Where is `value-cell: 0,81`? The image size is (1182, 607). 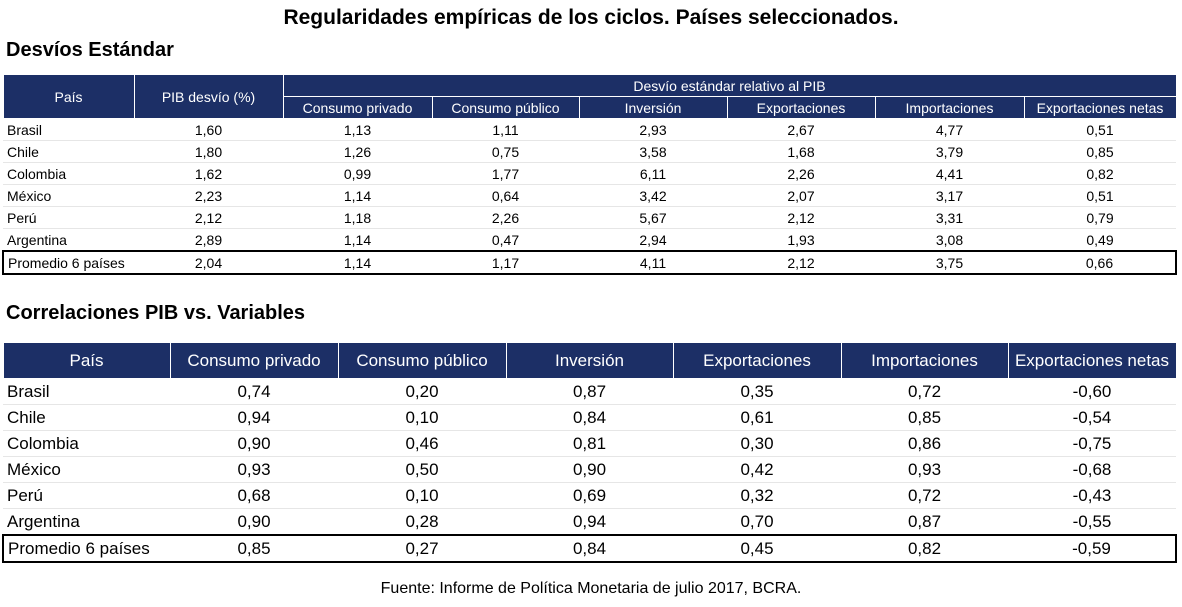
value-cell: 0,81 is located at coordinates (589, 443).